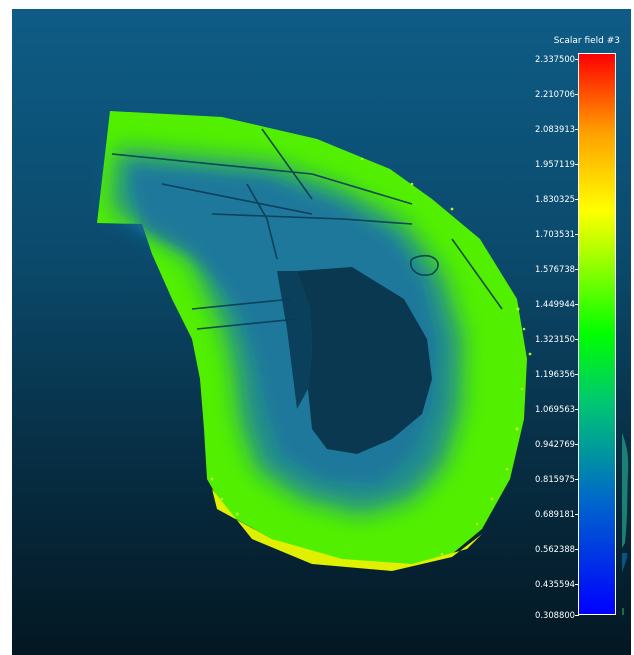 This screenshot has height=655, width=634. I want to click on tick-label: 1.830325, so click(555, 199).